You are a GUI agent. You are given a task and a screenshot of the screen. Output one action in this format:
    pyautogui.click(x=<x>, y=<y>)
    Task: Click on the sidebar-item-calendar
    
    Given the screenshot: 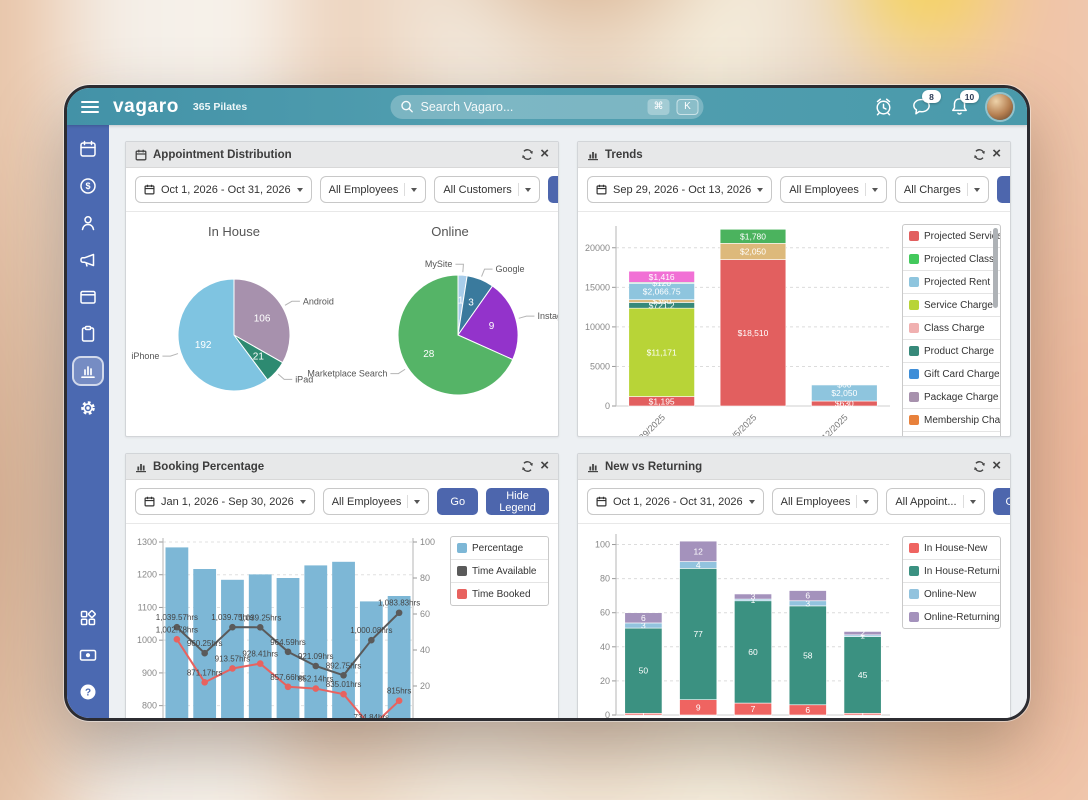 What is the action you would take?
    pyautogui.click(x=88, y=149)
    